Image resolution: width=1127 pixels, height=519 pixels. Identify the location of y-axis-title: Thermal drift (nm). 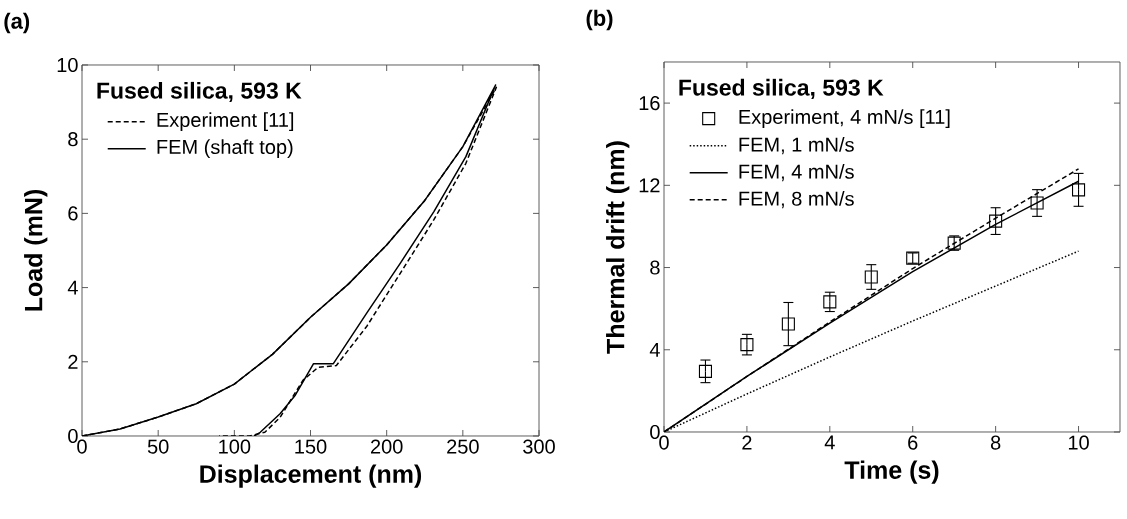
(618, 247).